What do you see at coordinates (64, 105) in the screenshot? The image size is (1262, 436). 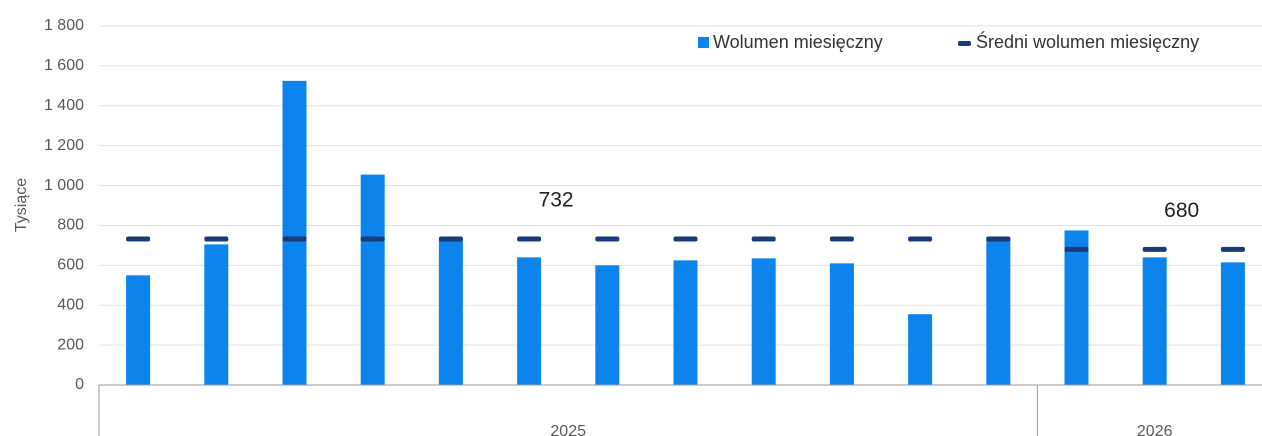 I see `y-tick-label: 1 400` at bounding box center [64, 105].